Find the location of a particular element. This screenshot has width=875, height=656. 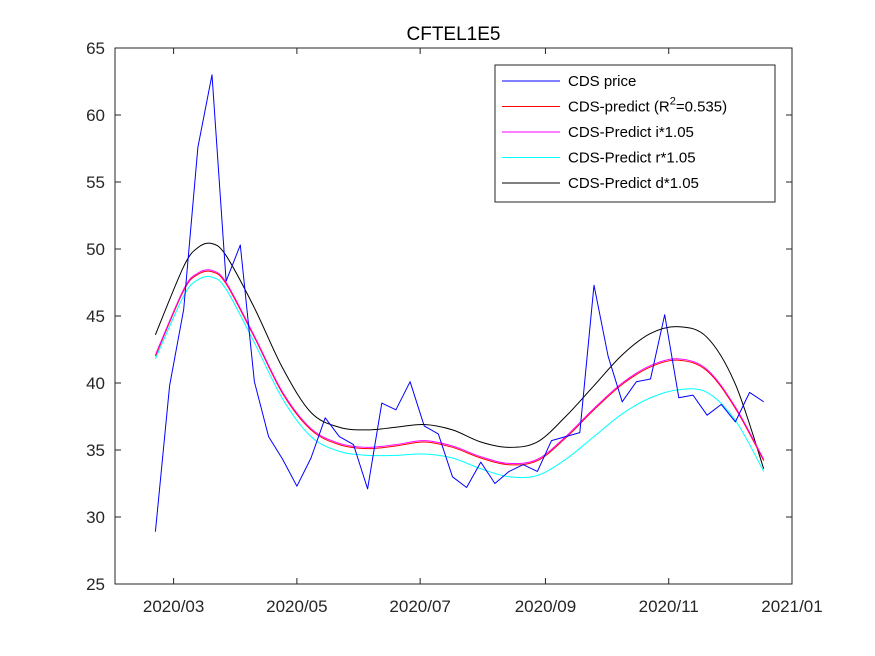

y-tick-label: 35 is located at coordinates (95, 450).